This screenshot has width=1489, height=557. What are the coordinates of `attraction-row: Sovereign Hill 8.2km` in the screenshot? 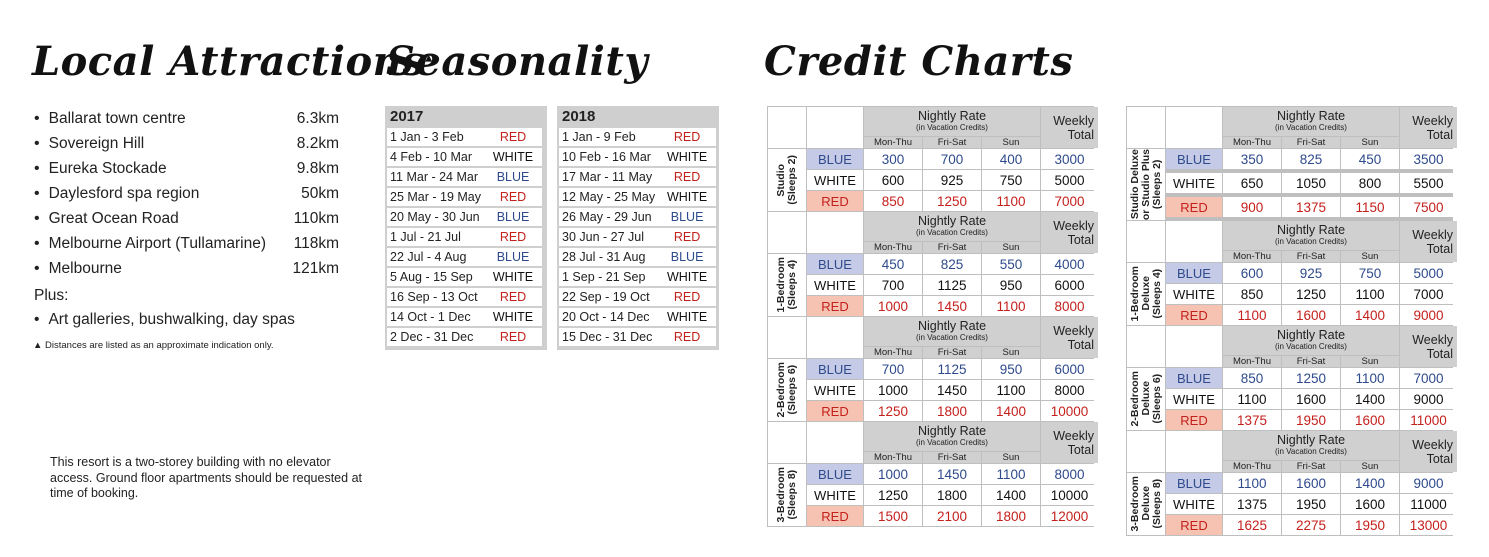 It's located at (186, 143).